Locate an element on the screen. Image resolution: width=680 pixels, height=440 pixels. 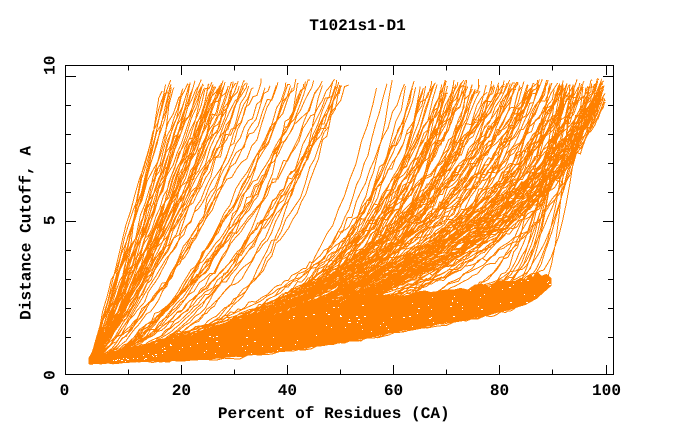
svg-text: 20 is located at coordinates (181, 391).